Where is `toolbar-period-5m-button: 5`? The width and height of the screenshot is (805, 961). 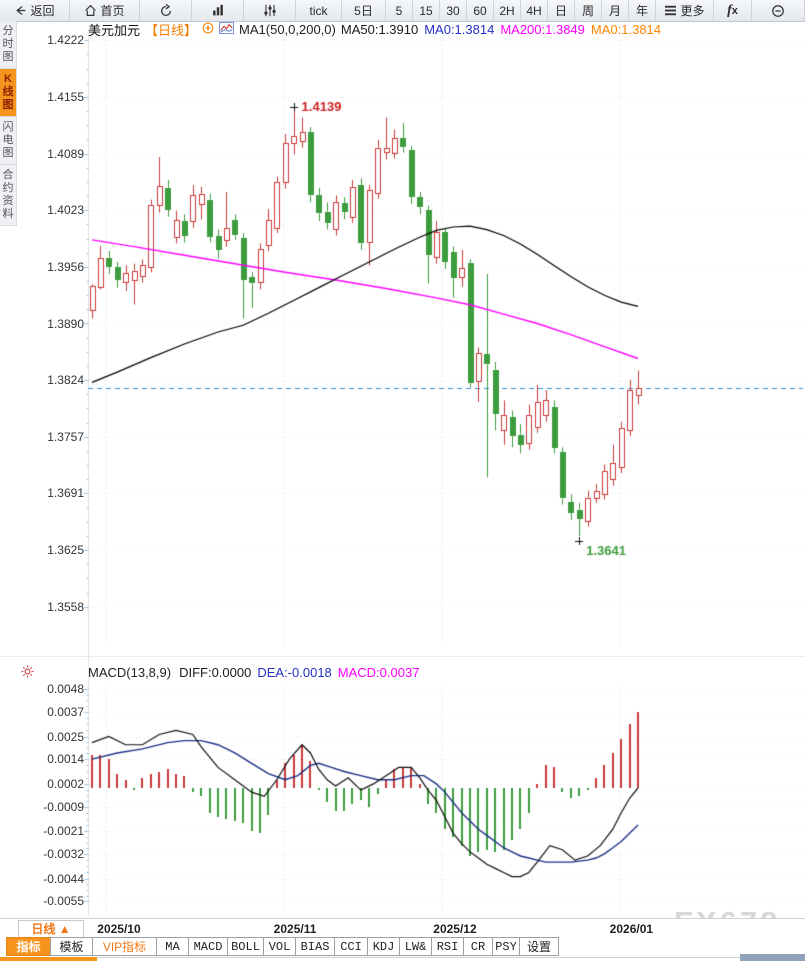
toolbar-period-5m-button: 5 is located at coordinates (399, 10).